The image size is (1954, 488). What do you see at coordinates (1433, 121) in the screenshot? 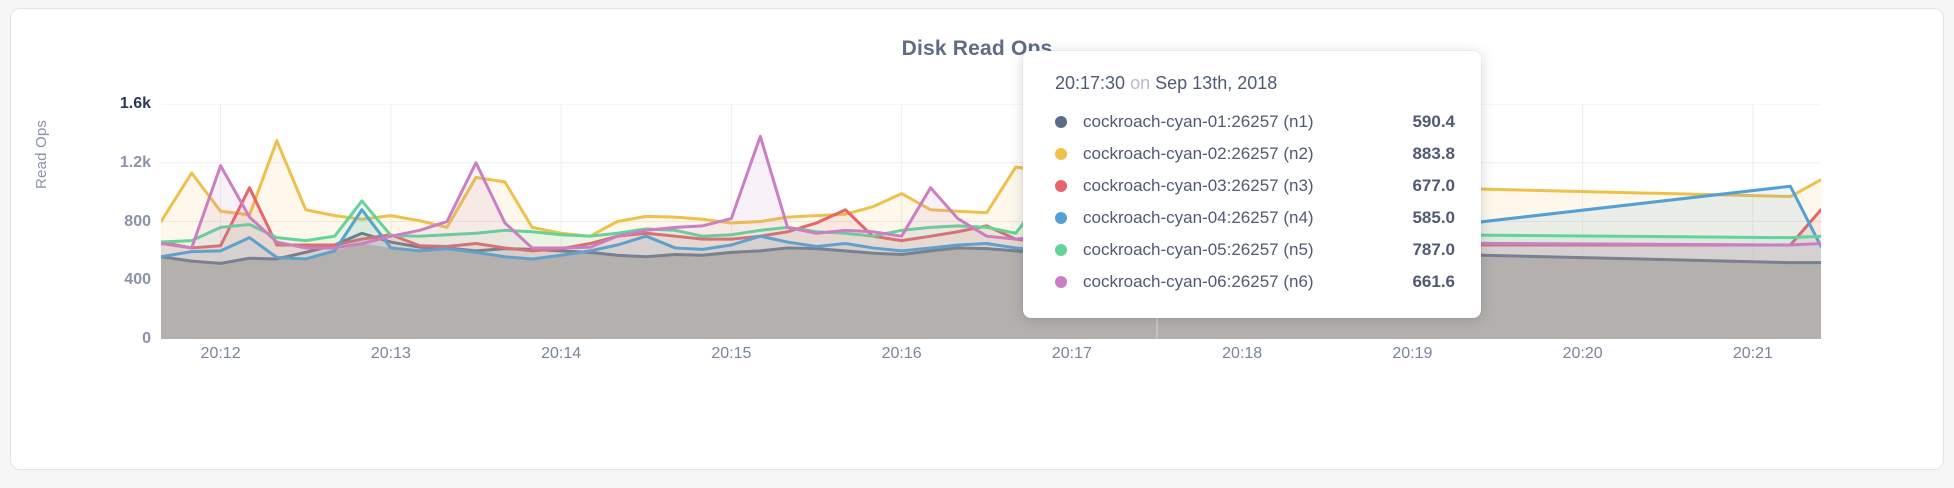
I see `tooltip-series-value: 590.4` at bounding box center [1433, 121].